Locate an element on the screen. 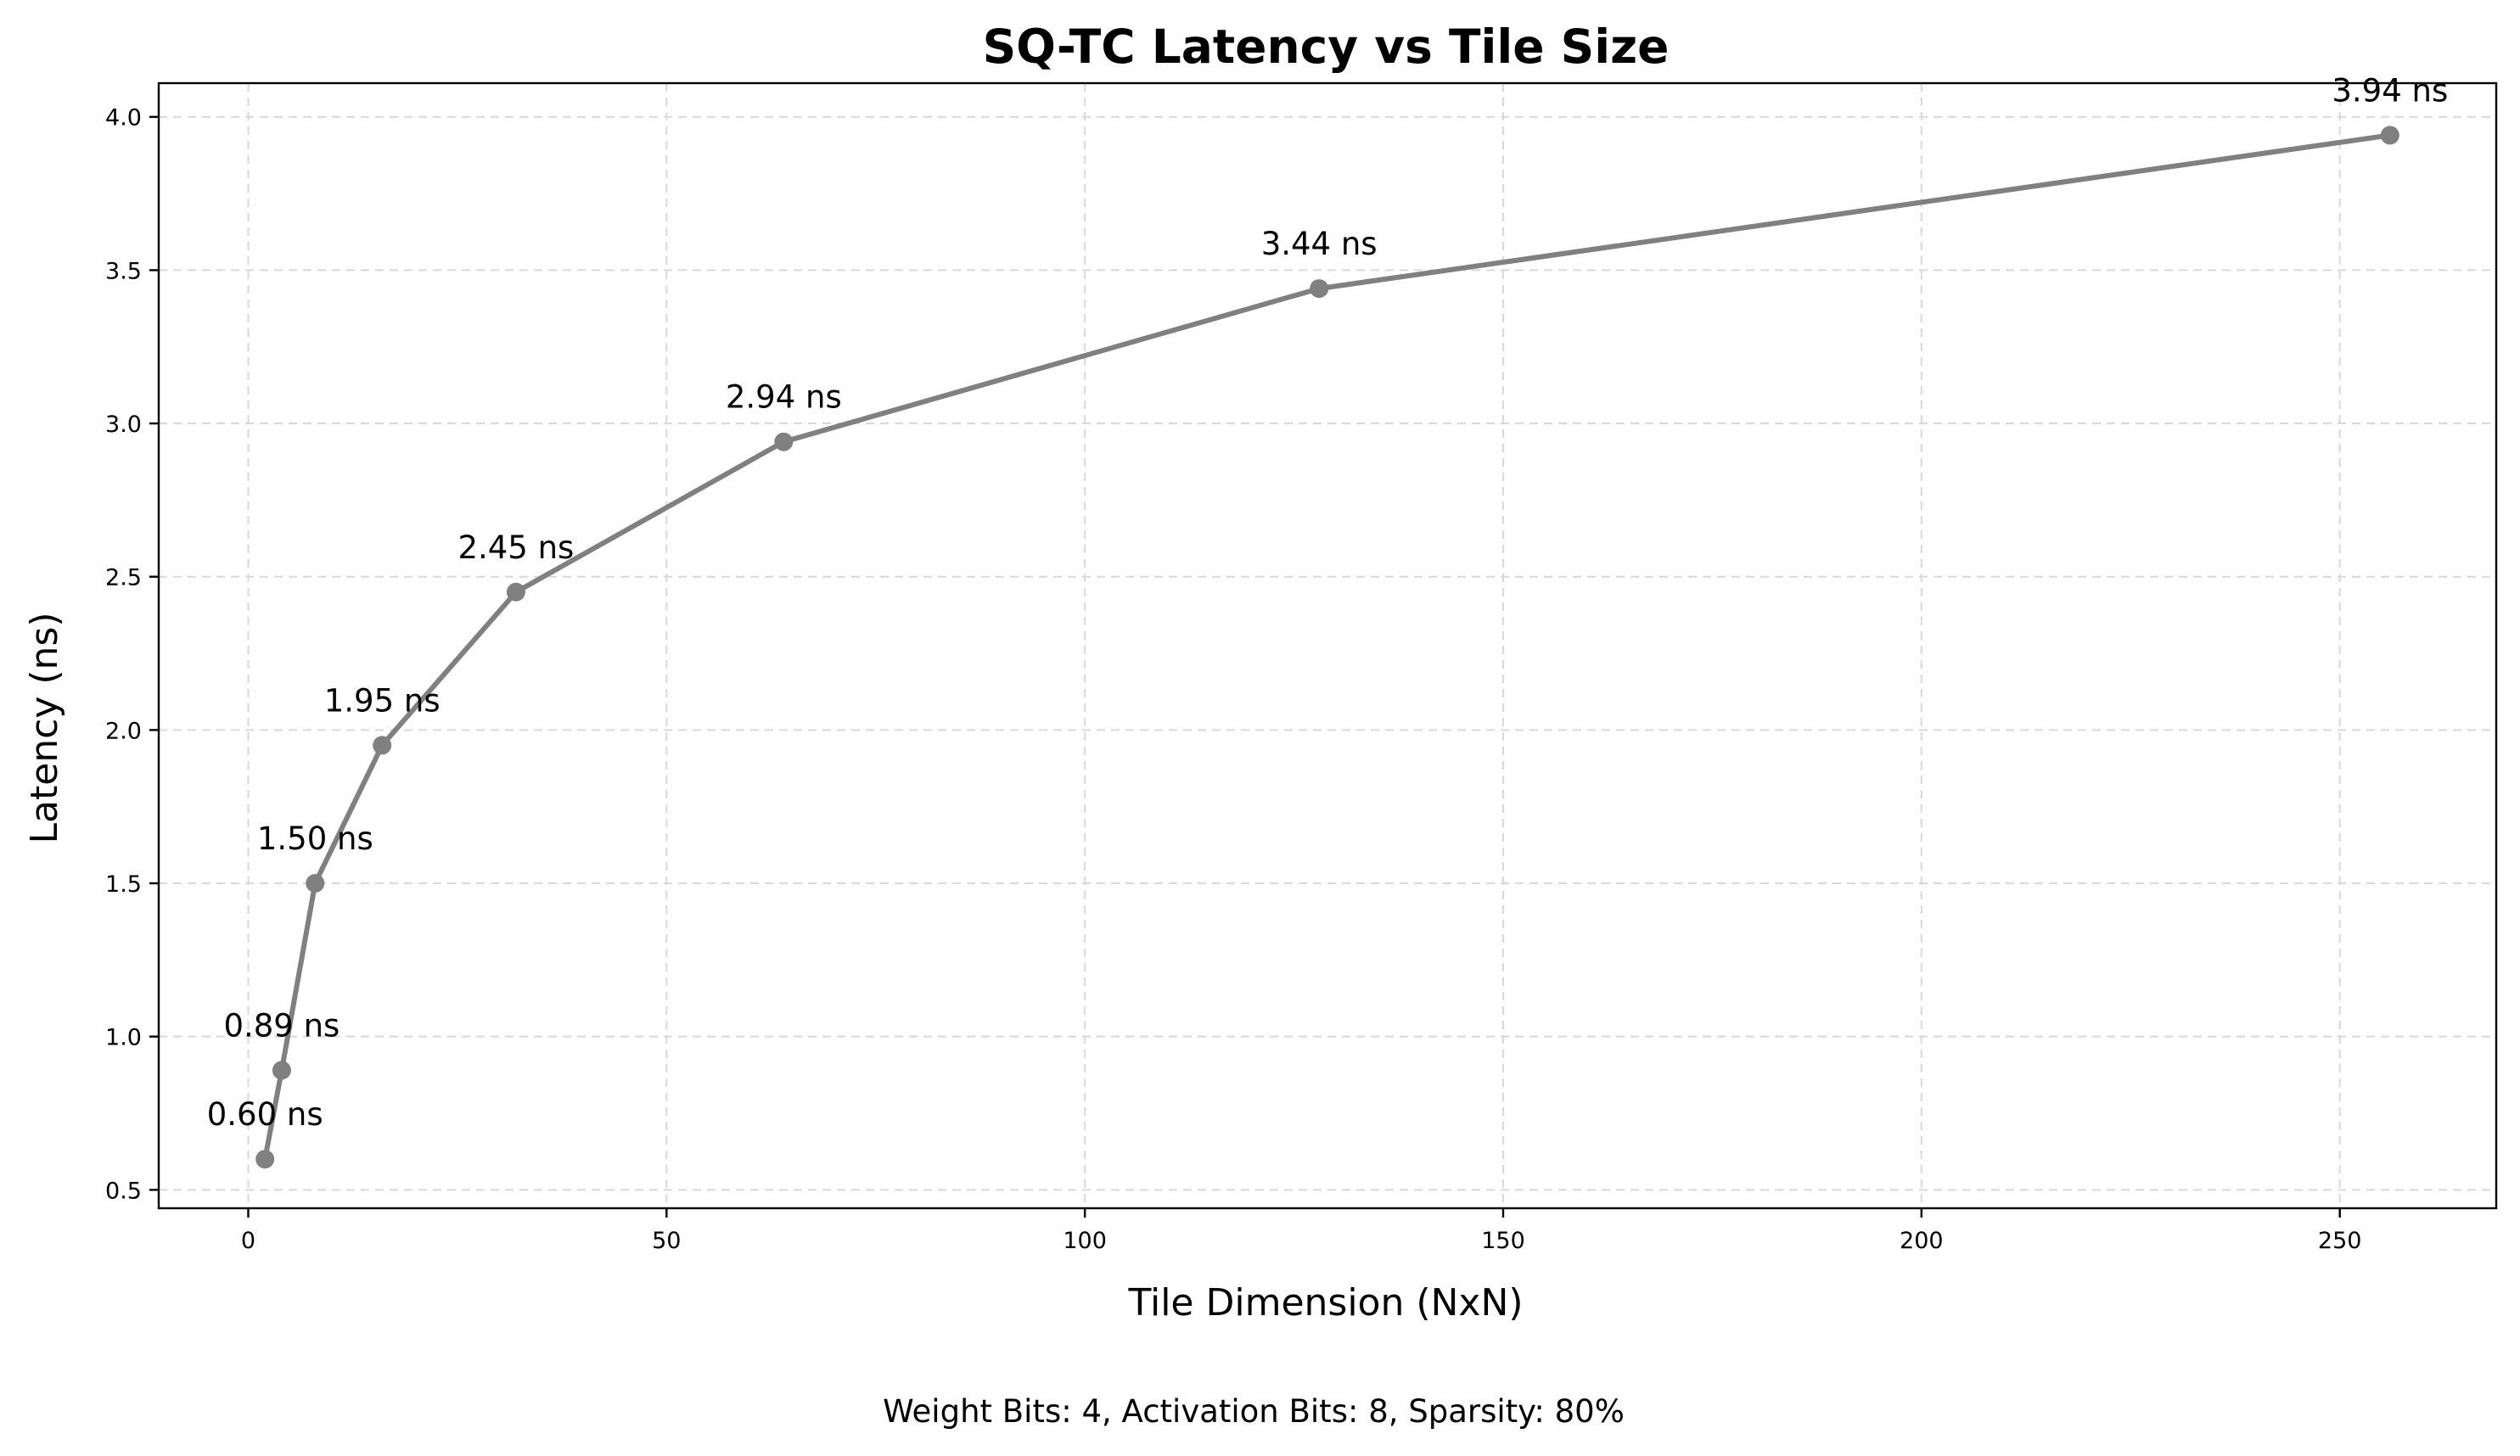 This screenshot has height=1456, width=2520. data-value-label: 0.60 ns is located at coordinates (265, 1114).